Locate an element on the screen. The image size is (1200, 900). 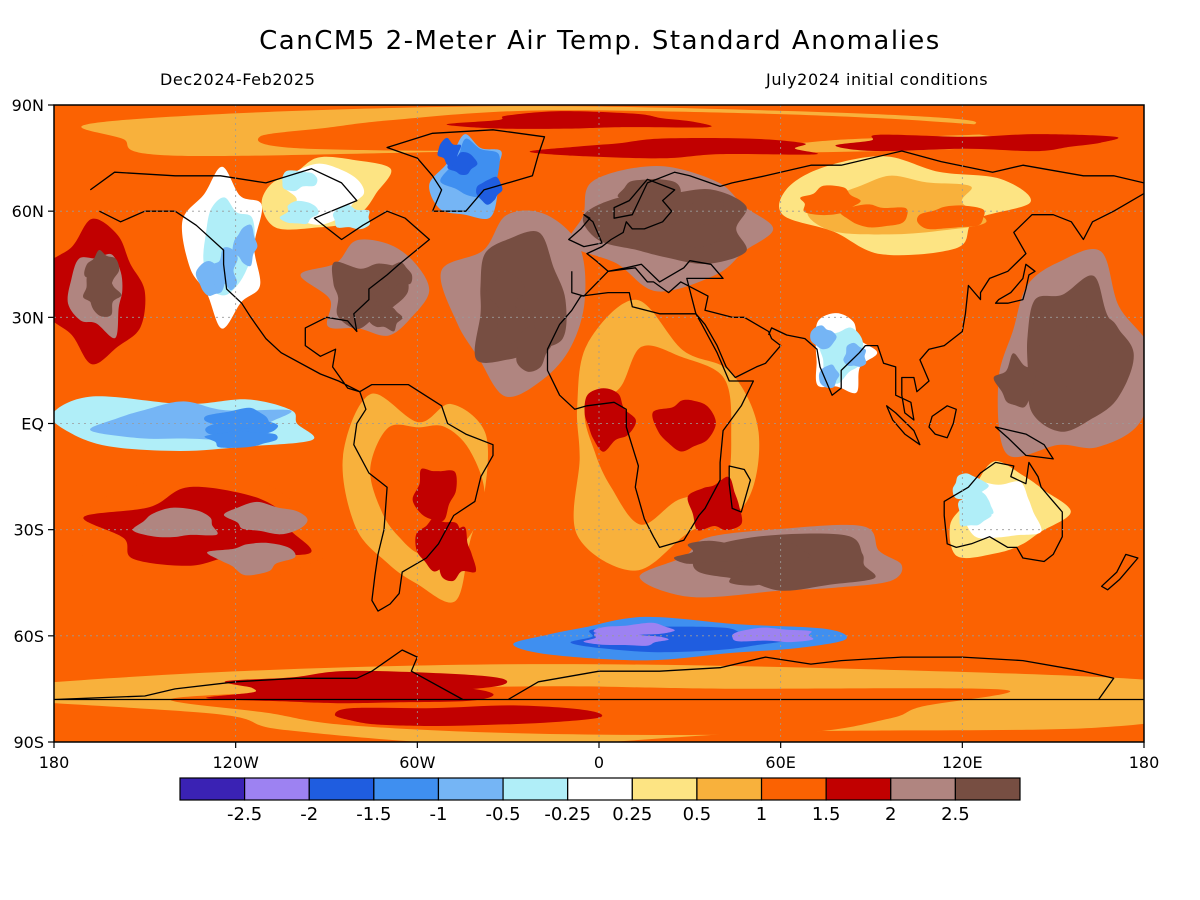
colorbar-label: -1 is located at coordinates (438, 814).